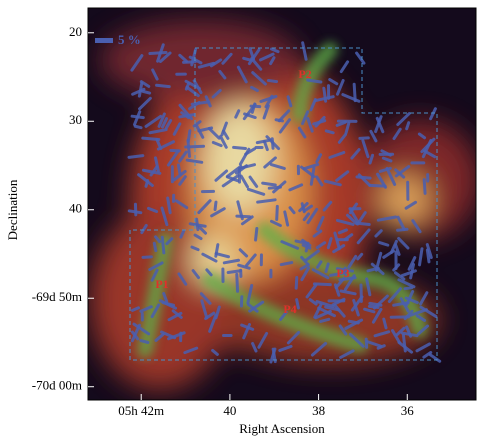  What do you see at coordinates (318, 410) in the screenshot?
I see `x-tick-label: 38` at bounding box center [318, 410].